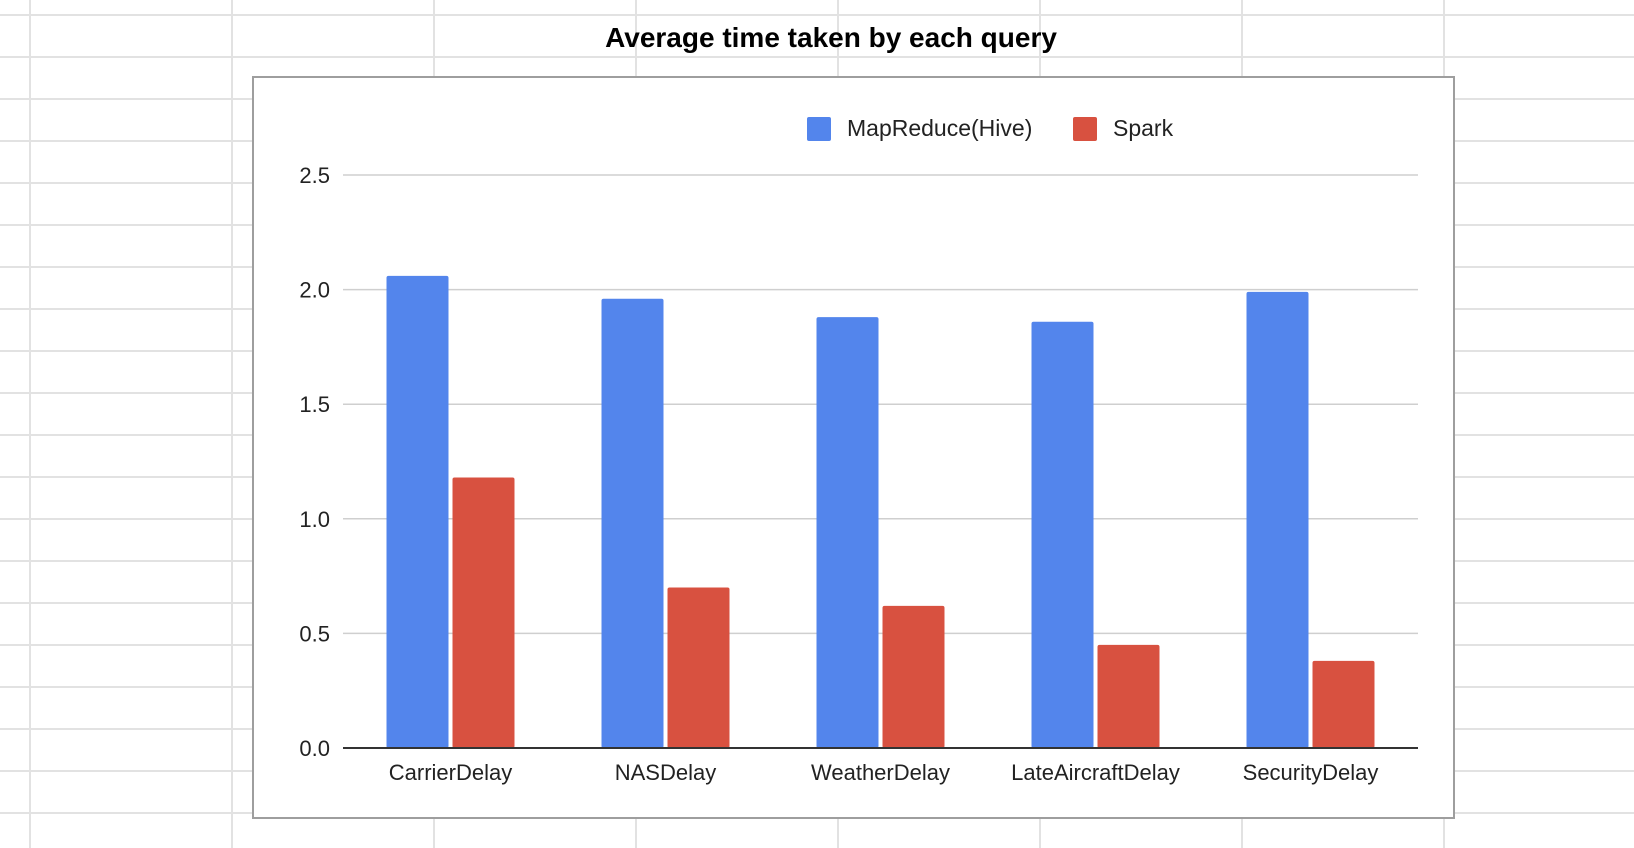 Image resolution: width=1634 pixels, height=848 pixels. I want to click on chart-title: Average time taken by each query, so click(831, 37).